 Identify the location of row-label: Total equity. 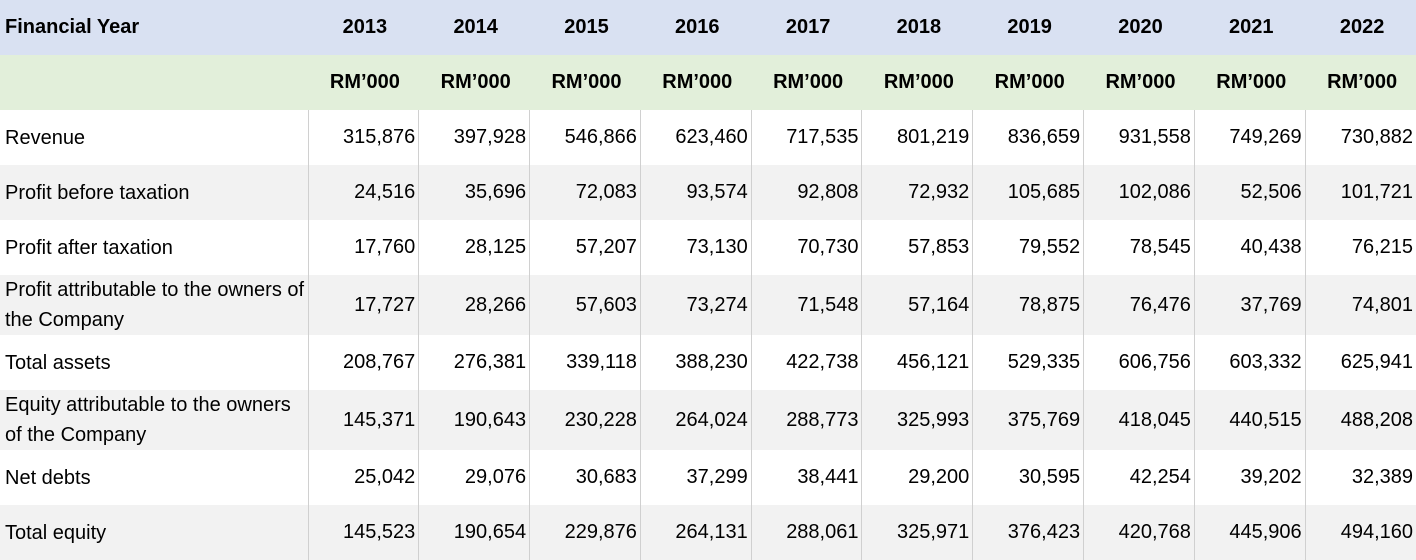
(154, 532).